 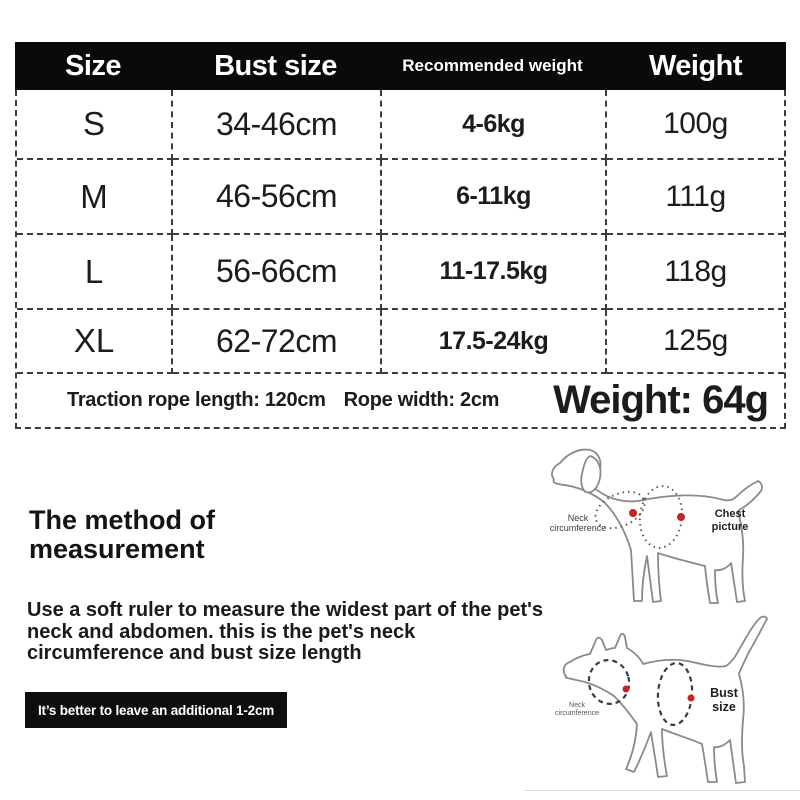 What do you see at coordinates (95, 342) in the screenshot?
I see `cell-size: XL` at bounding box center [95, 342].